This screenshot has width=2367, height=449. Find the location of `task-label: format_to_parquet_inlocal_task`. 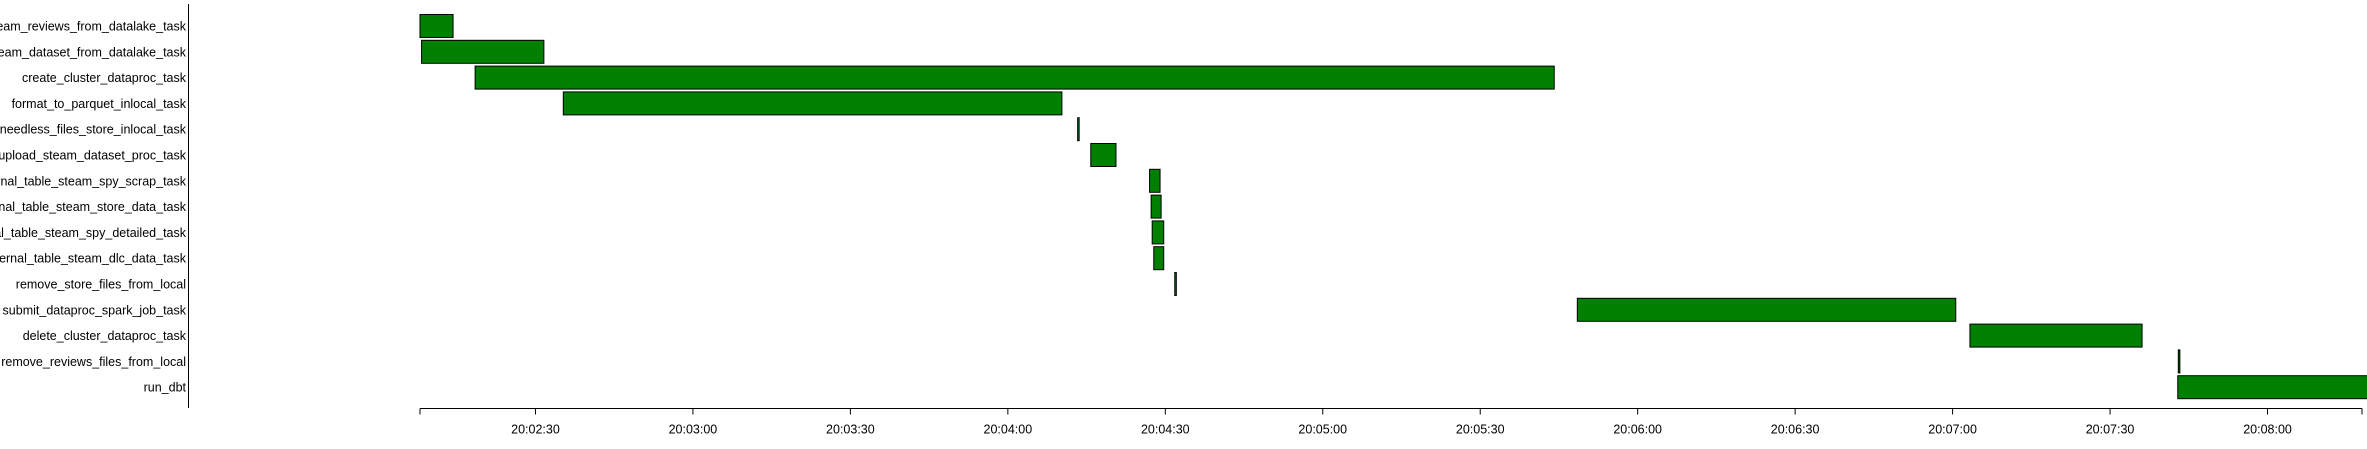

task-label: format_to_parquet_inlocal_task is located at coordinates (99, 104).